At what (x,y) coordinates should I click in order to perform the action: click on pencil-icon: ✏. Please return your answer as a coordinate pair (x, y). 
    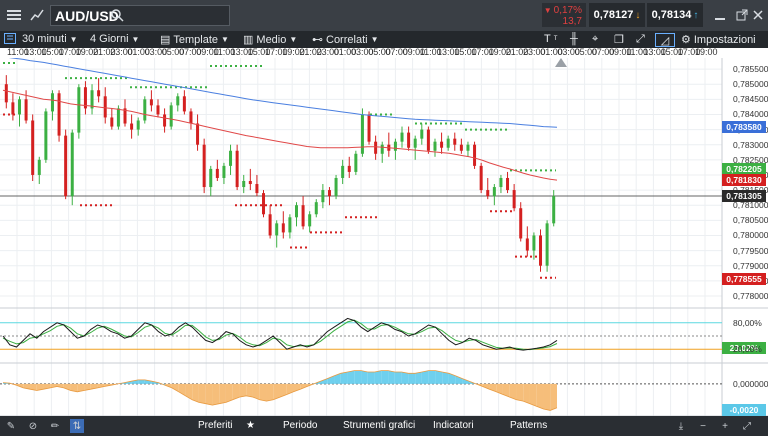
    Looking at the image, I should click on (55, 426).